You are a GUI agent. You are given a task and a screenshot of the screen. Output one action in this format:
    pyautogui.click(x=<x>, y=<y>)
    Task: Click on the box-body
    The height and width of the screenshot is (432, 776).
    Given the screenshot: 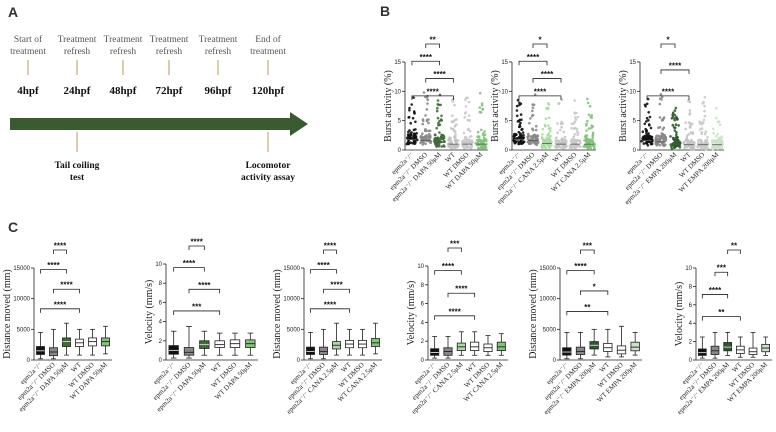 What is the action you would take?
    pyautogui.click(x=475, y=346)
    